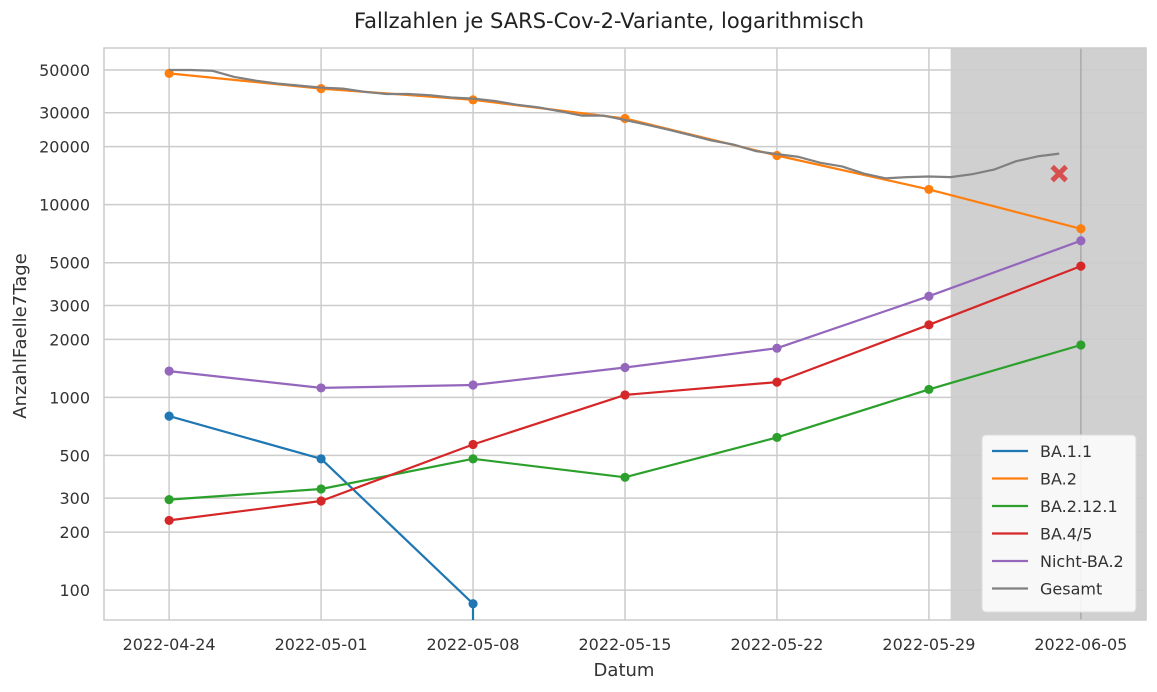 This screenshot has height=692, width=1157. I want to click on x-tick-label: 2022-05-29, so click(928, 644).